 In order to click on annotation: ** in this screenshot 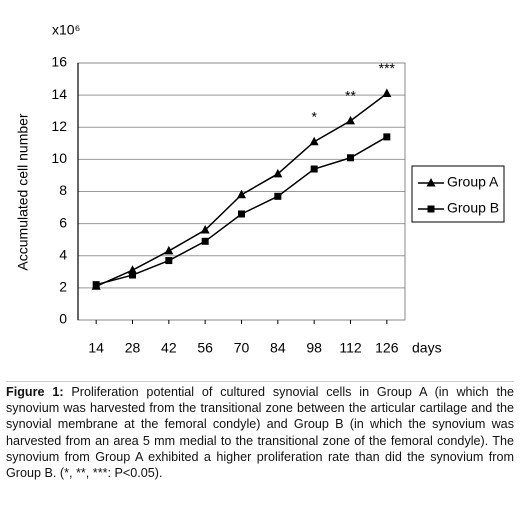, I will do `click(350, 96)`.